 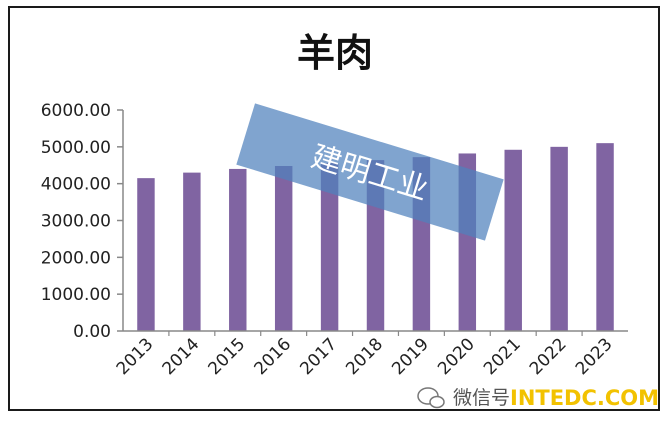 I want to click on y-tick-label: 4000.00, so click(x=76, y=185).